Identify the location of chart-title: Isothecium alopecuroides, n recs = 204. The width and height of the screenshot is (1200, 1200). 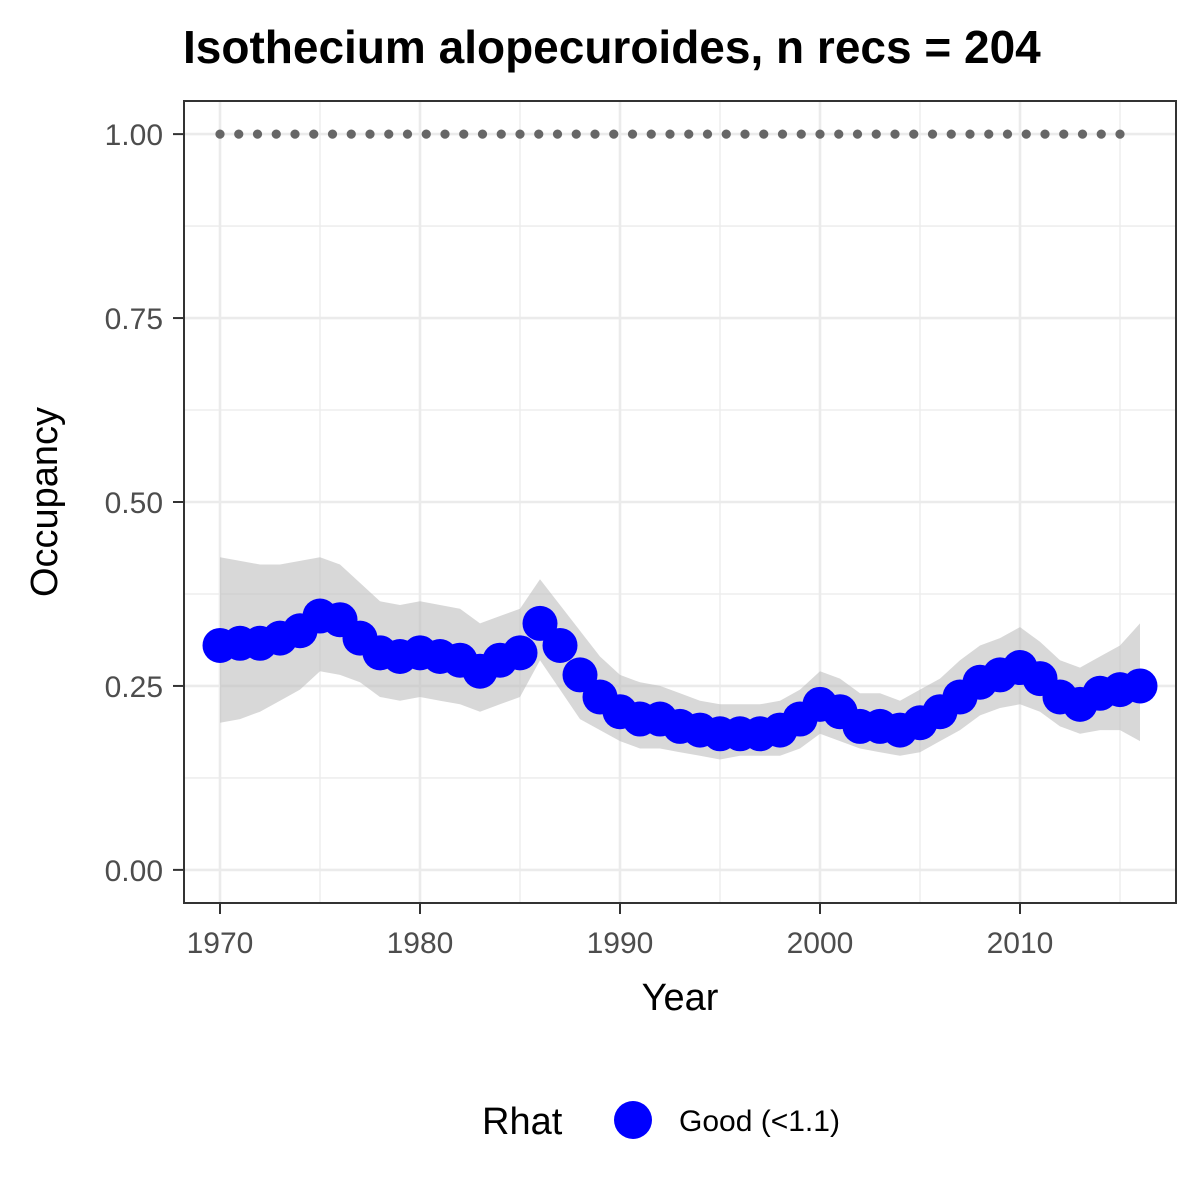
(612, 47).